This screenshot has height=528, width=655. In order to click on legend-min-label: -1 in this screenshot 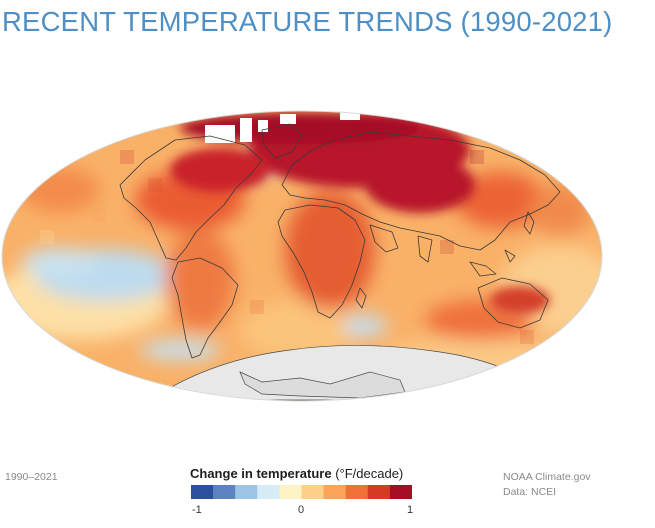, I will do `click(197, 510)`.